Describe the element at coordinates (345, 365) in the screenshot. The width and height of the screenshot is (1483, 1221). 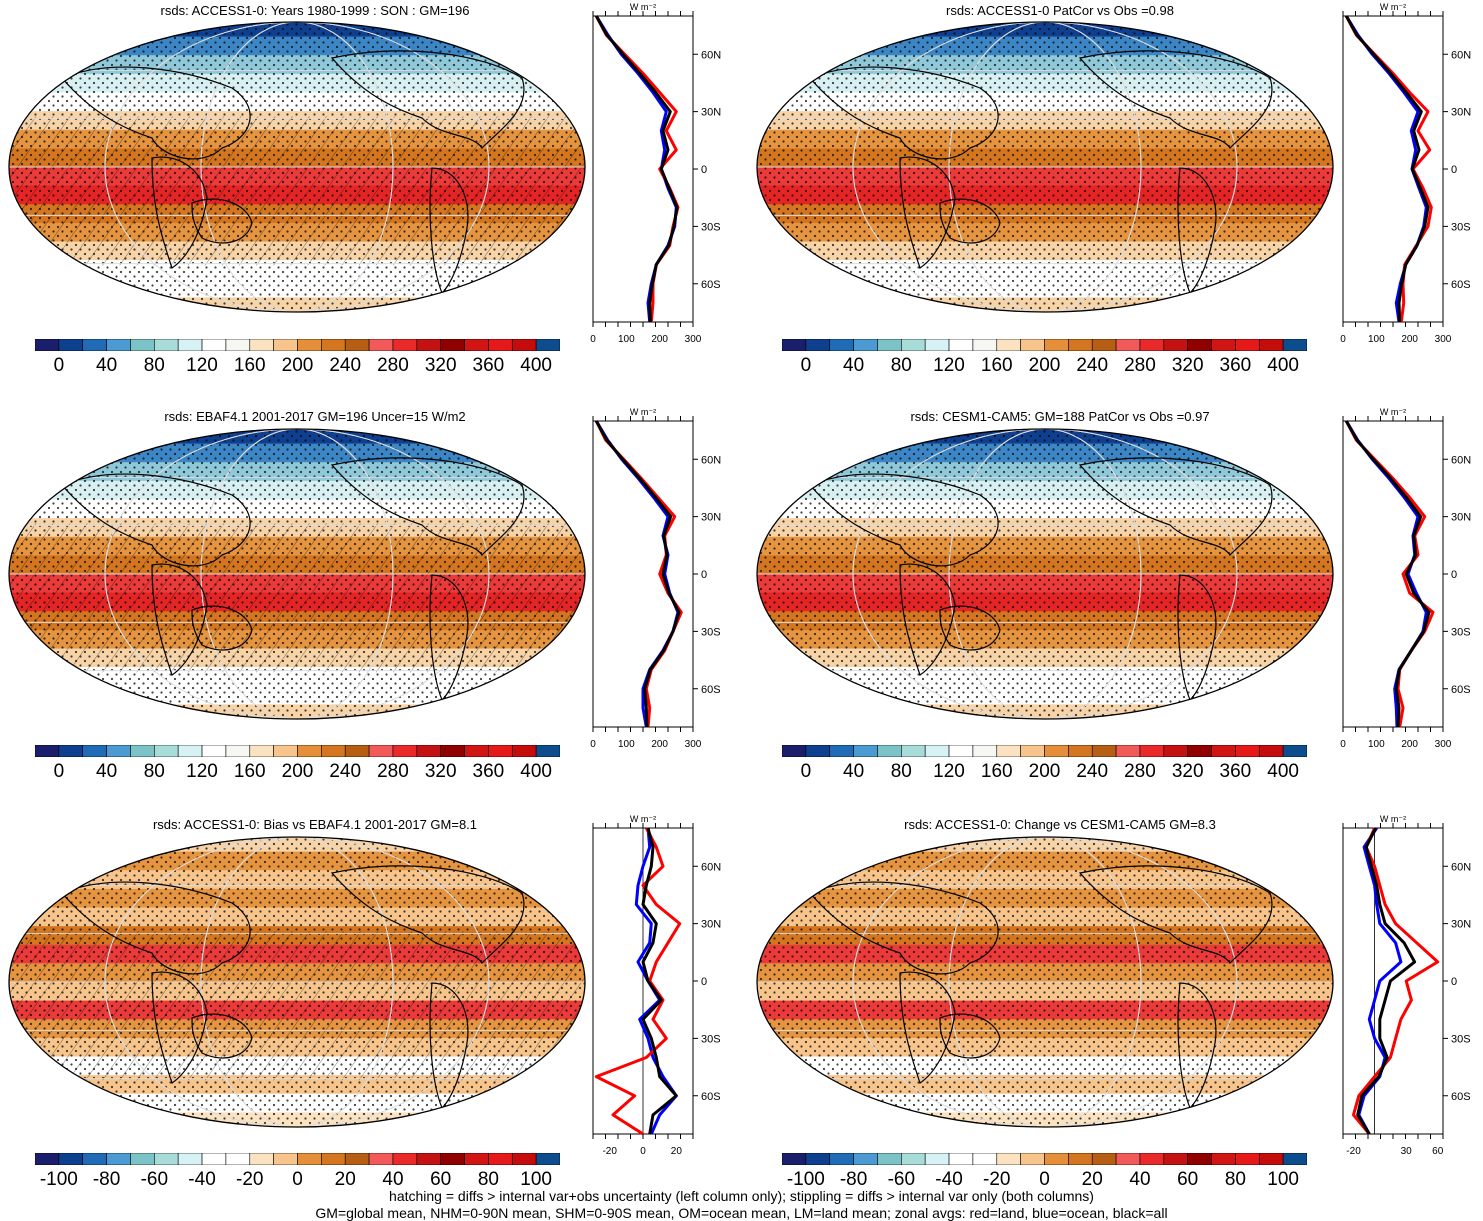
I see `colorbar-tick-label: 240` at that location.